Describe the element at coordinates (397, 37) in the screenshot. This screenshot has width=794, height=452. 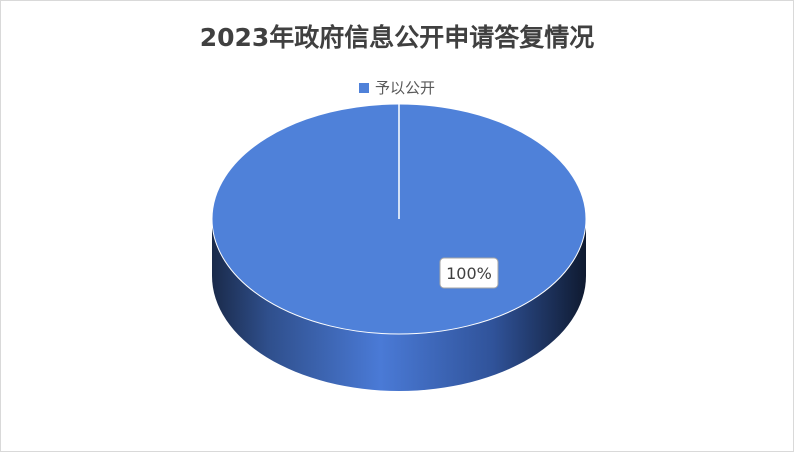
I see `chart-title: 2023年政府信息公开申请答复情况` at that location.